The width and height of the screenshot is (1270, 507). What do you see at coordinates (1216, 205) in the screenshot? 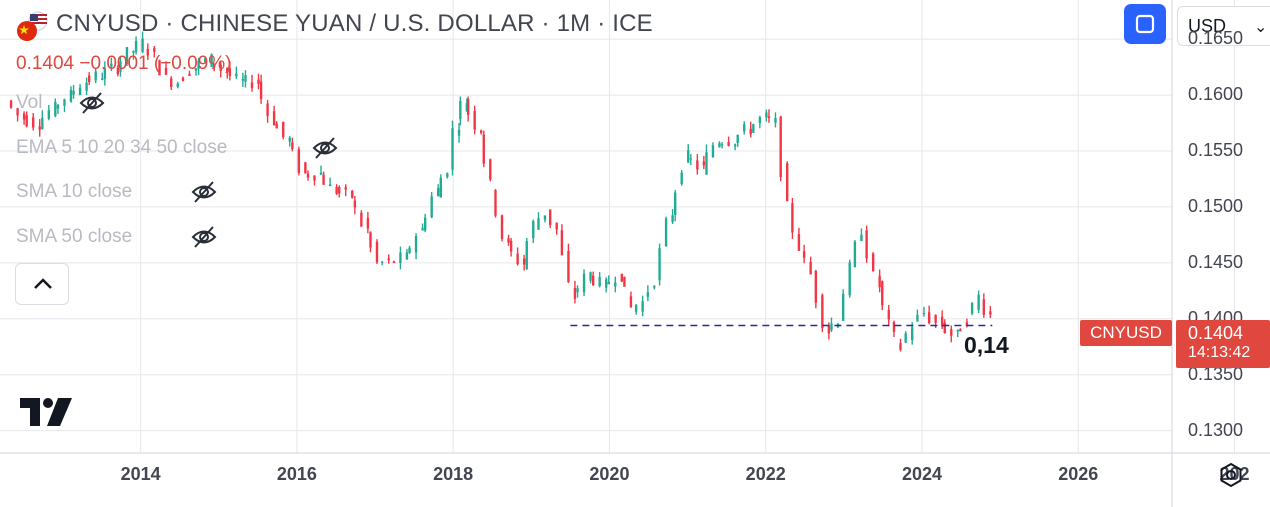
I see `y-tick-label: 0.1500` at bounding box center [1216, 205].